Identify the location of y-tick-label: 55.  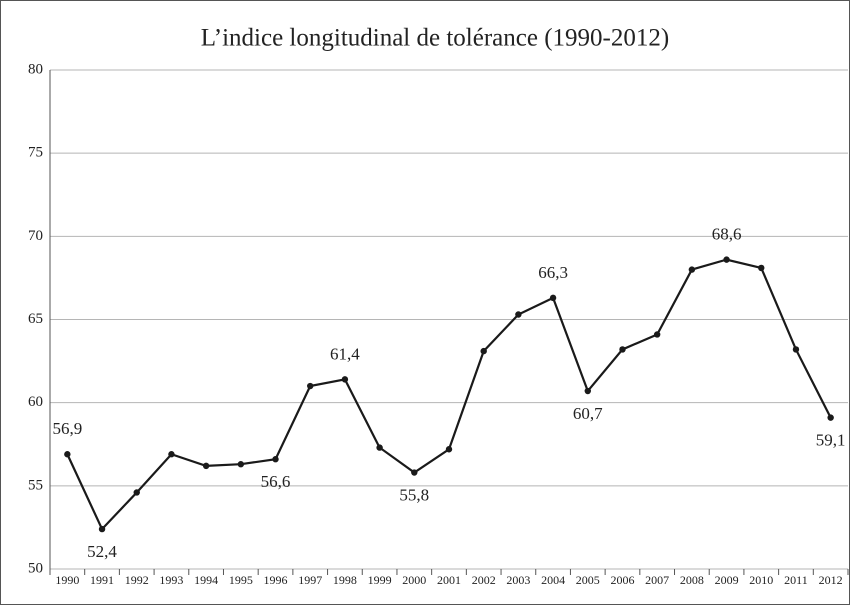
(35, 485).